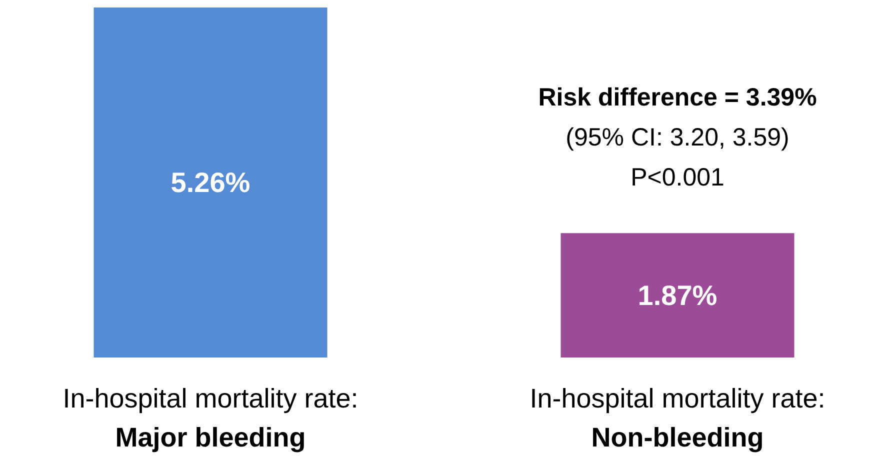 The width and height of the screenshot is (879, 456). What do you see at coordinates (678, 295) in the screenshot?
I see `data-label: 1.87%` at bounding box center [678, 295].